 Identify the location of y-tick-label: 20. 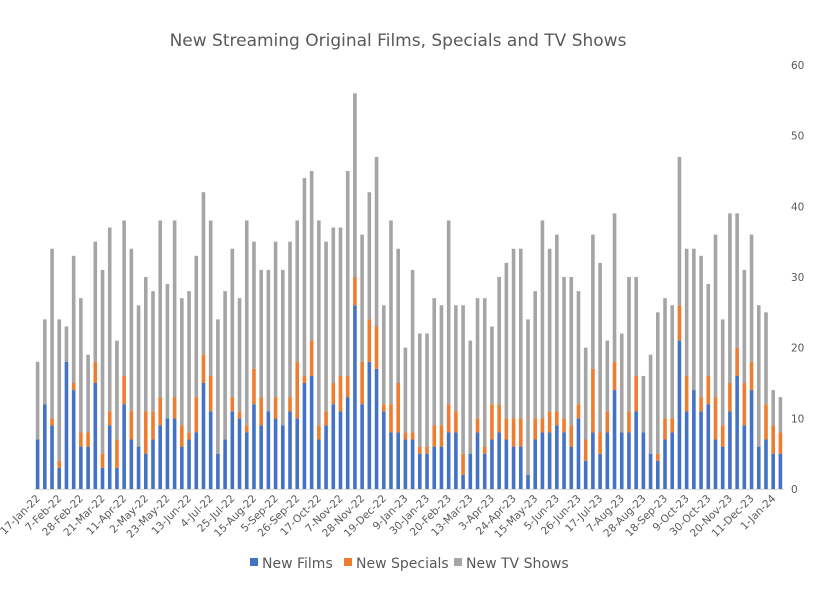
(797, 349).